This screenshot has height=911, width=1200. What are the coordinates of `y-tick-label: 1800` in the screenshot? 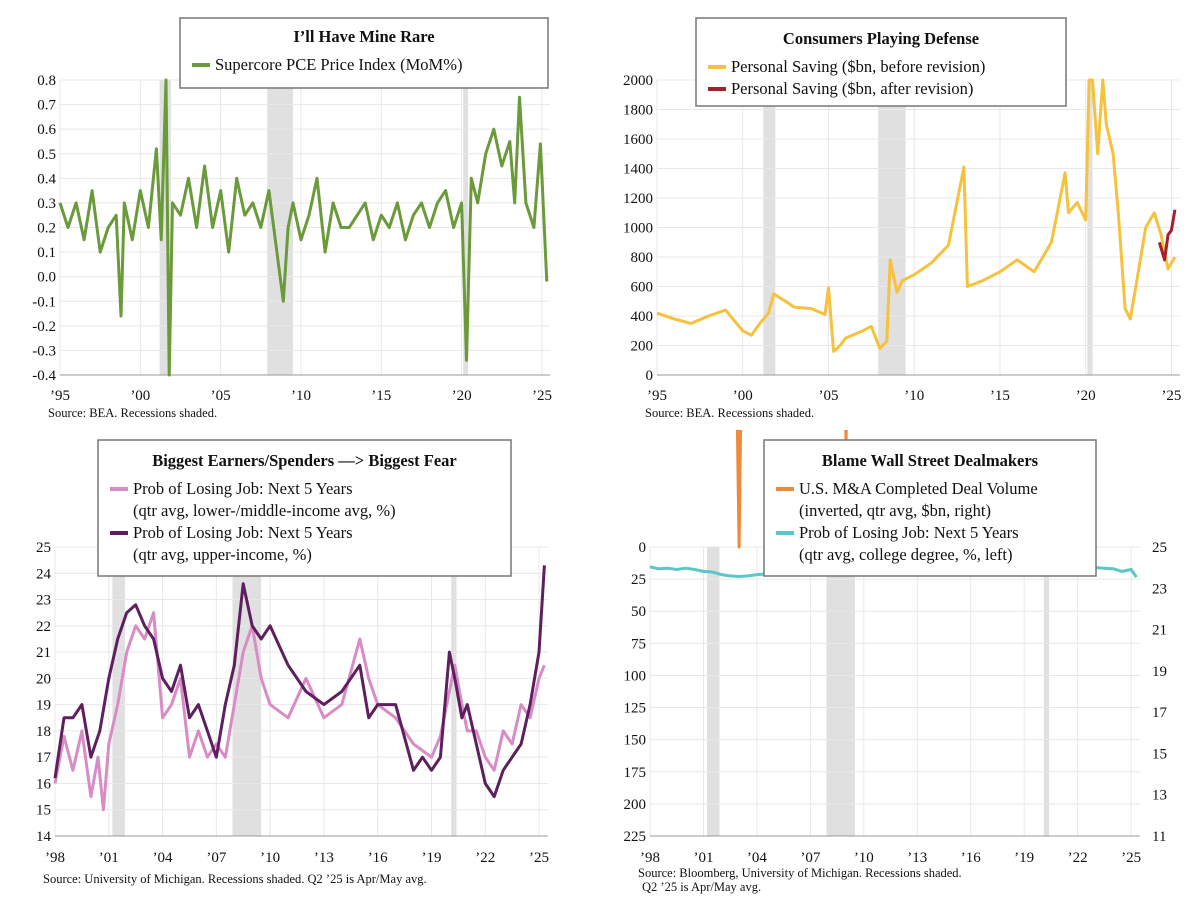 It's located at (638, 111).